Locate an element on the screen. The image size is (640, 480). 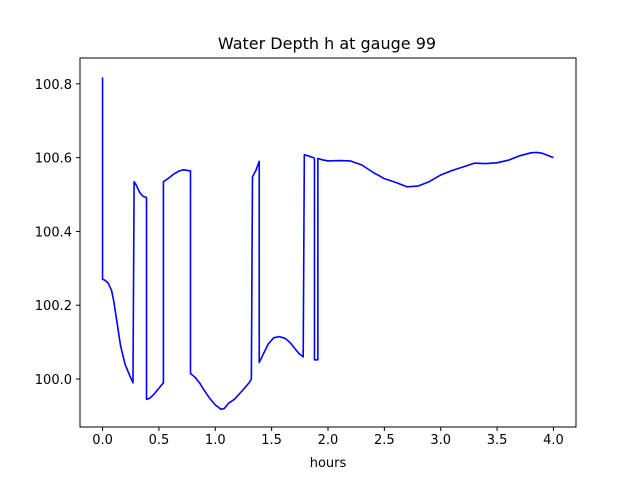
chart-title: Water Depth h at gauge 99 is located at coordinates (327, 43).